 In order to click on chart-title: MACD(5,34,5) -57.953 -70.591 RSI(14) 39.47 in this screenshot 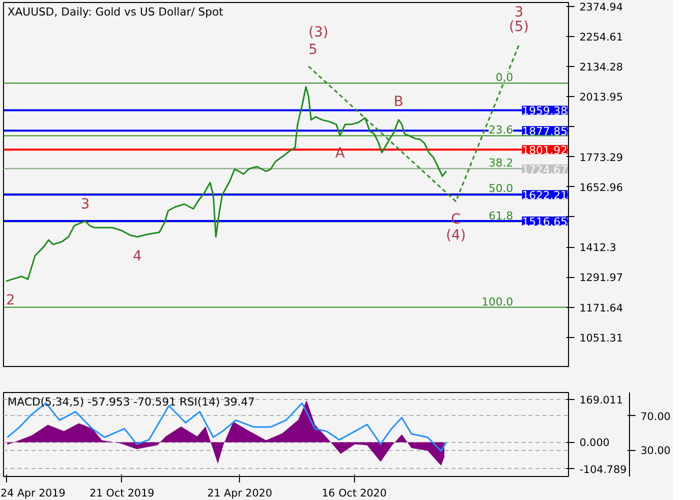, I will do `click(131, 402)`.